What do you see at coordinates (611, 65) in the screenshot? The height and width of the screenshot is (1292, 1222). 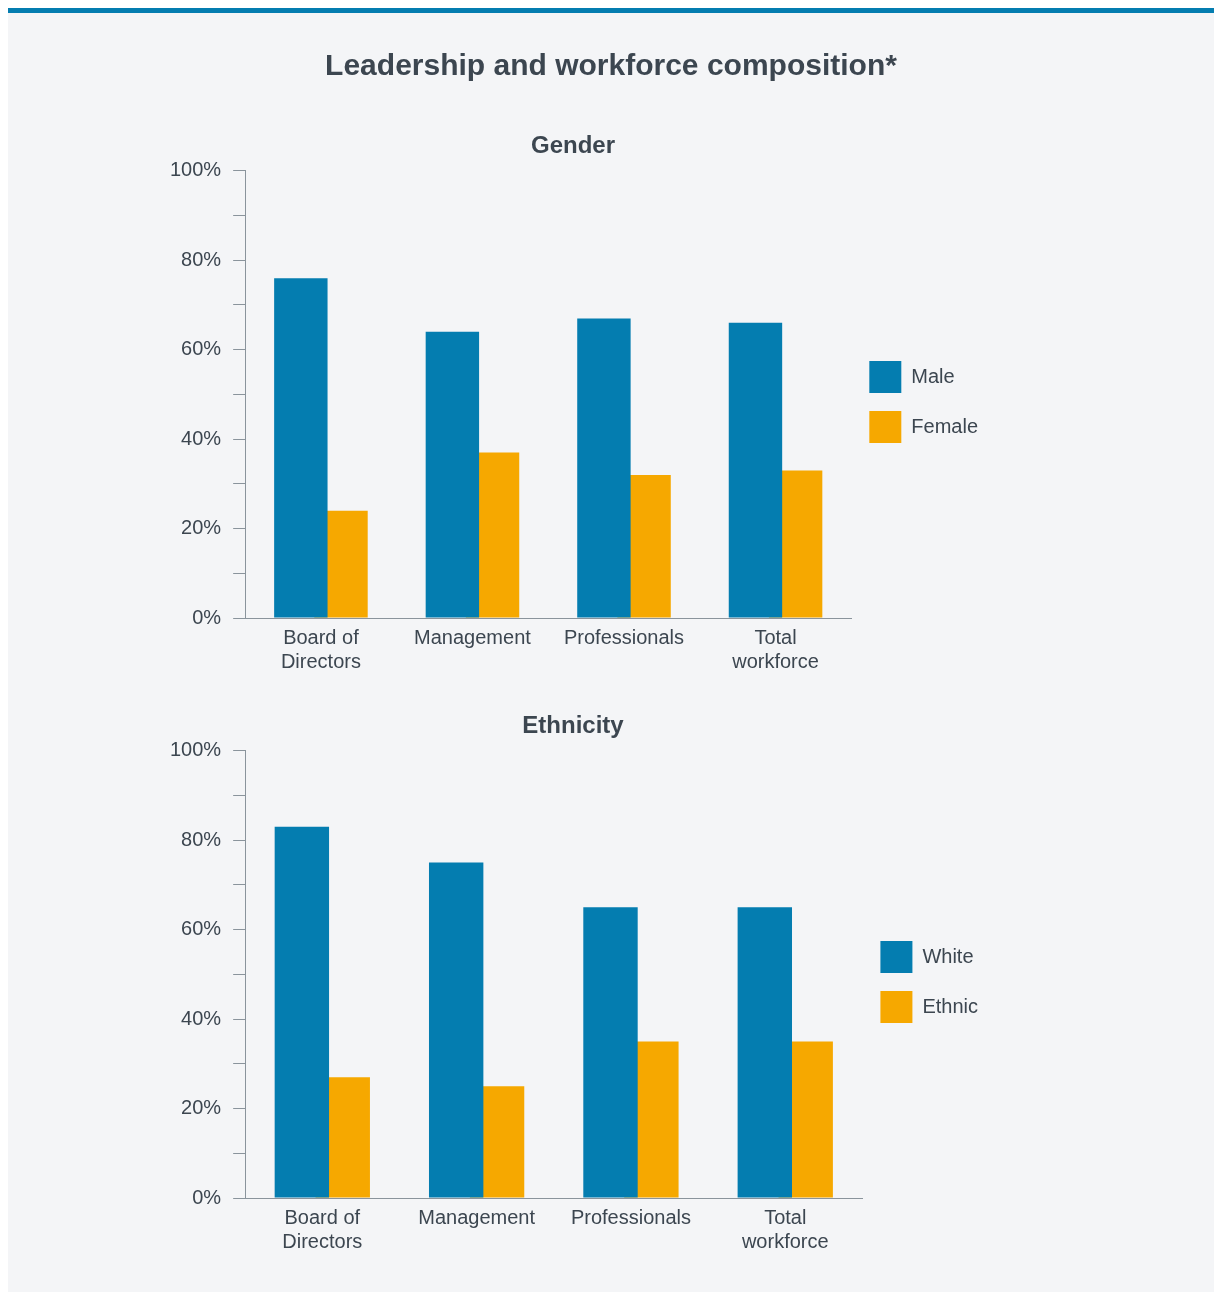 I see `chart-title: Leadership and workforce composition*` at bounding box center [611, 65].